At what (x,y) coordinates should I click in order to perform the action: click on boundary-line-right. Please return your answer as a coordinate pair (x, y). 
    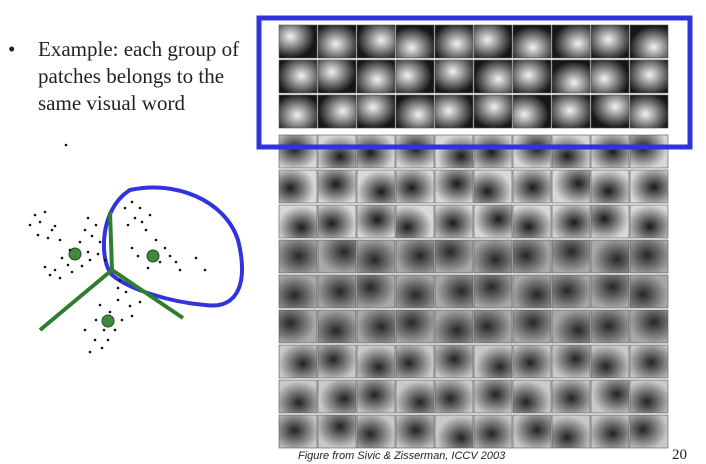
    Looking at the image, I should click on (147, 294).